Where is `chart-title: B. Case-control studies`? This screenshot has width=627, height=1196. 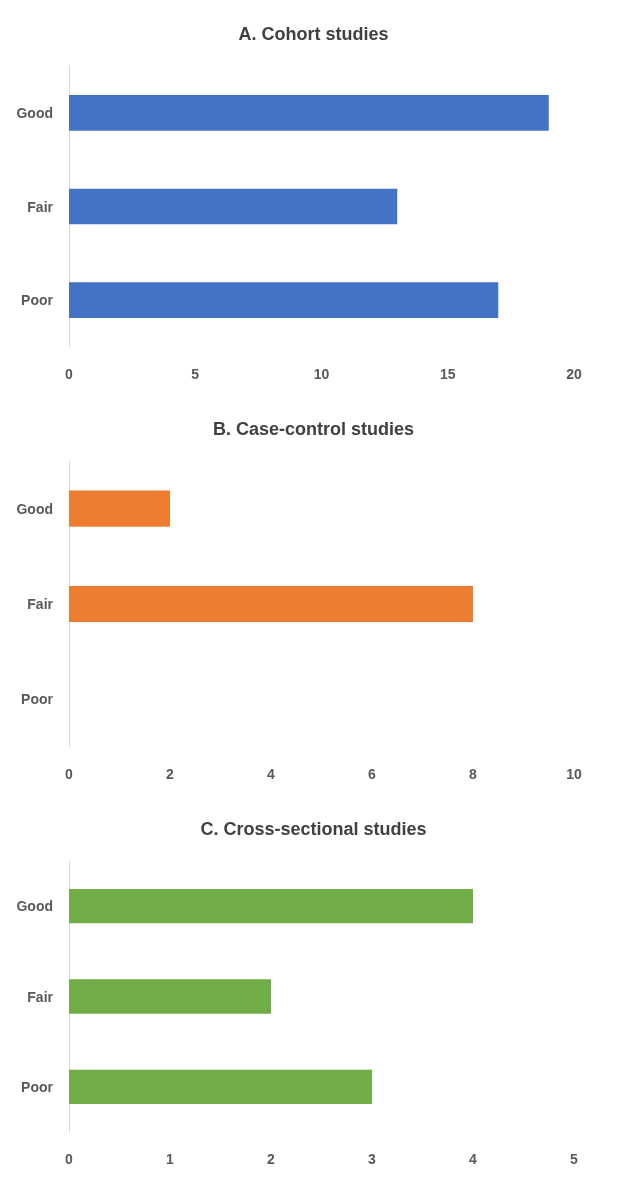 chart-title: B. Case-control studies is located at coordinates (313, 429).